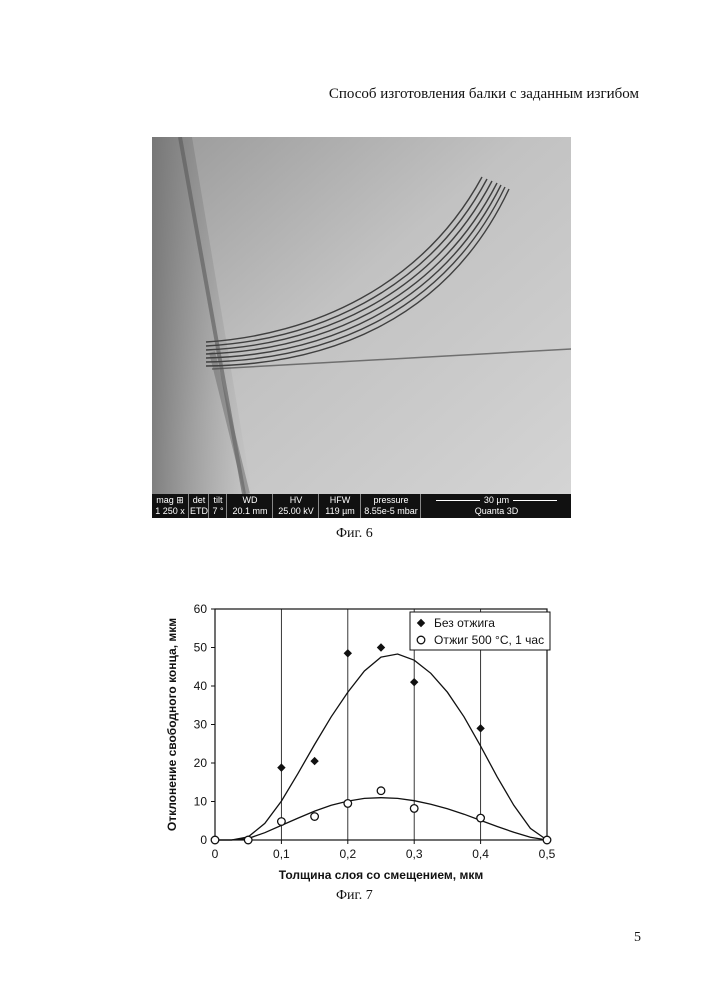 Image resolution: width=707 pixels, height=1000 pixels. What do you see at coordinates (421, 640) in the screenshot?
I see `legend-marker-circle` at bounding box center [421, 640].